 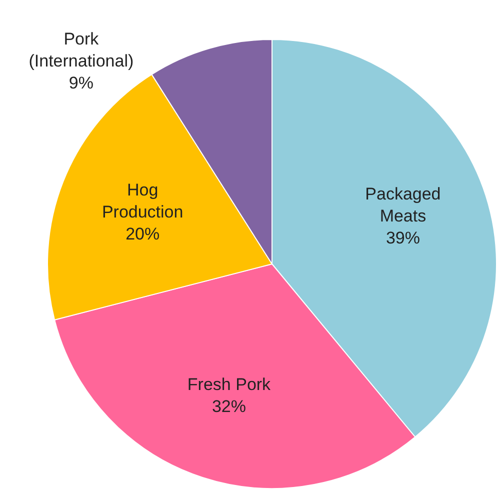 What do you see at coordinates (81, 83) in the screenshot?
I see `data-label: 9%` at bounding box center [81, 83].